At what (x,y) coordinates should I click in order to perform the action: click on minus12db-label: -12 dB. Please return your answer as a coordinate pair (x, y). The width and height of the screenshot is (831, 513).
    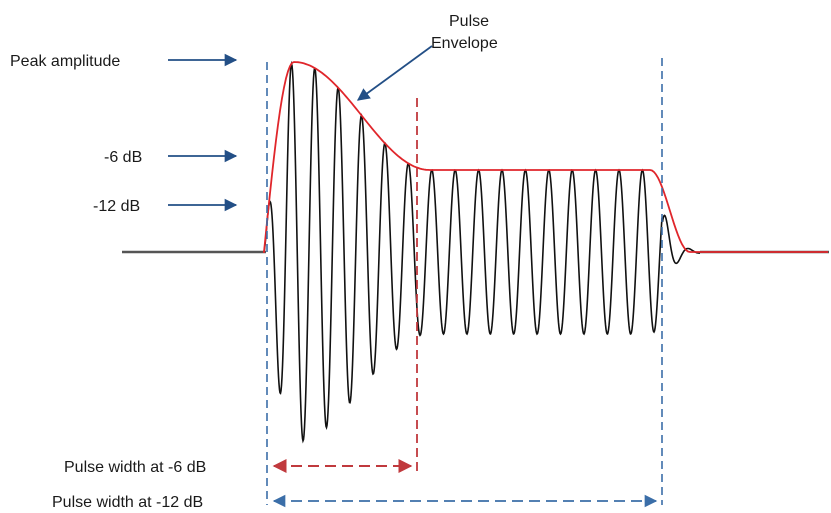
    Looking at the image, I should click on (116, 206).